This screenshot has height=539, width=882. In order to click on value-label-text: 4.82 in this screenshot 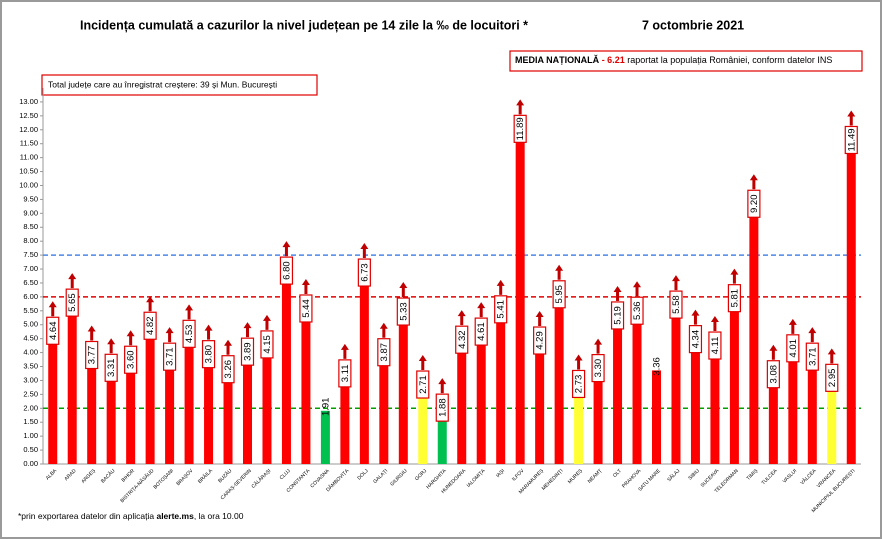, I will do `click(150, 326)`.